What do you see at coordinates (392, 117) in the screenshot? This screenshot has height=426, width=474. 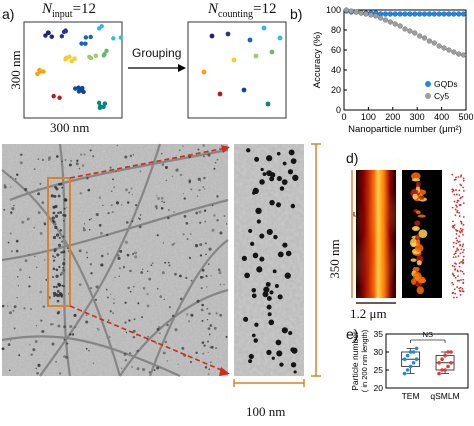 I see `x-tick-label: 200` at bounding box center [392, 117].